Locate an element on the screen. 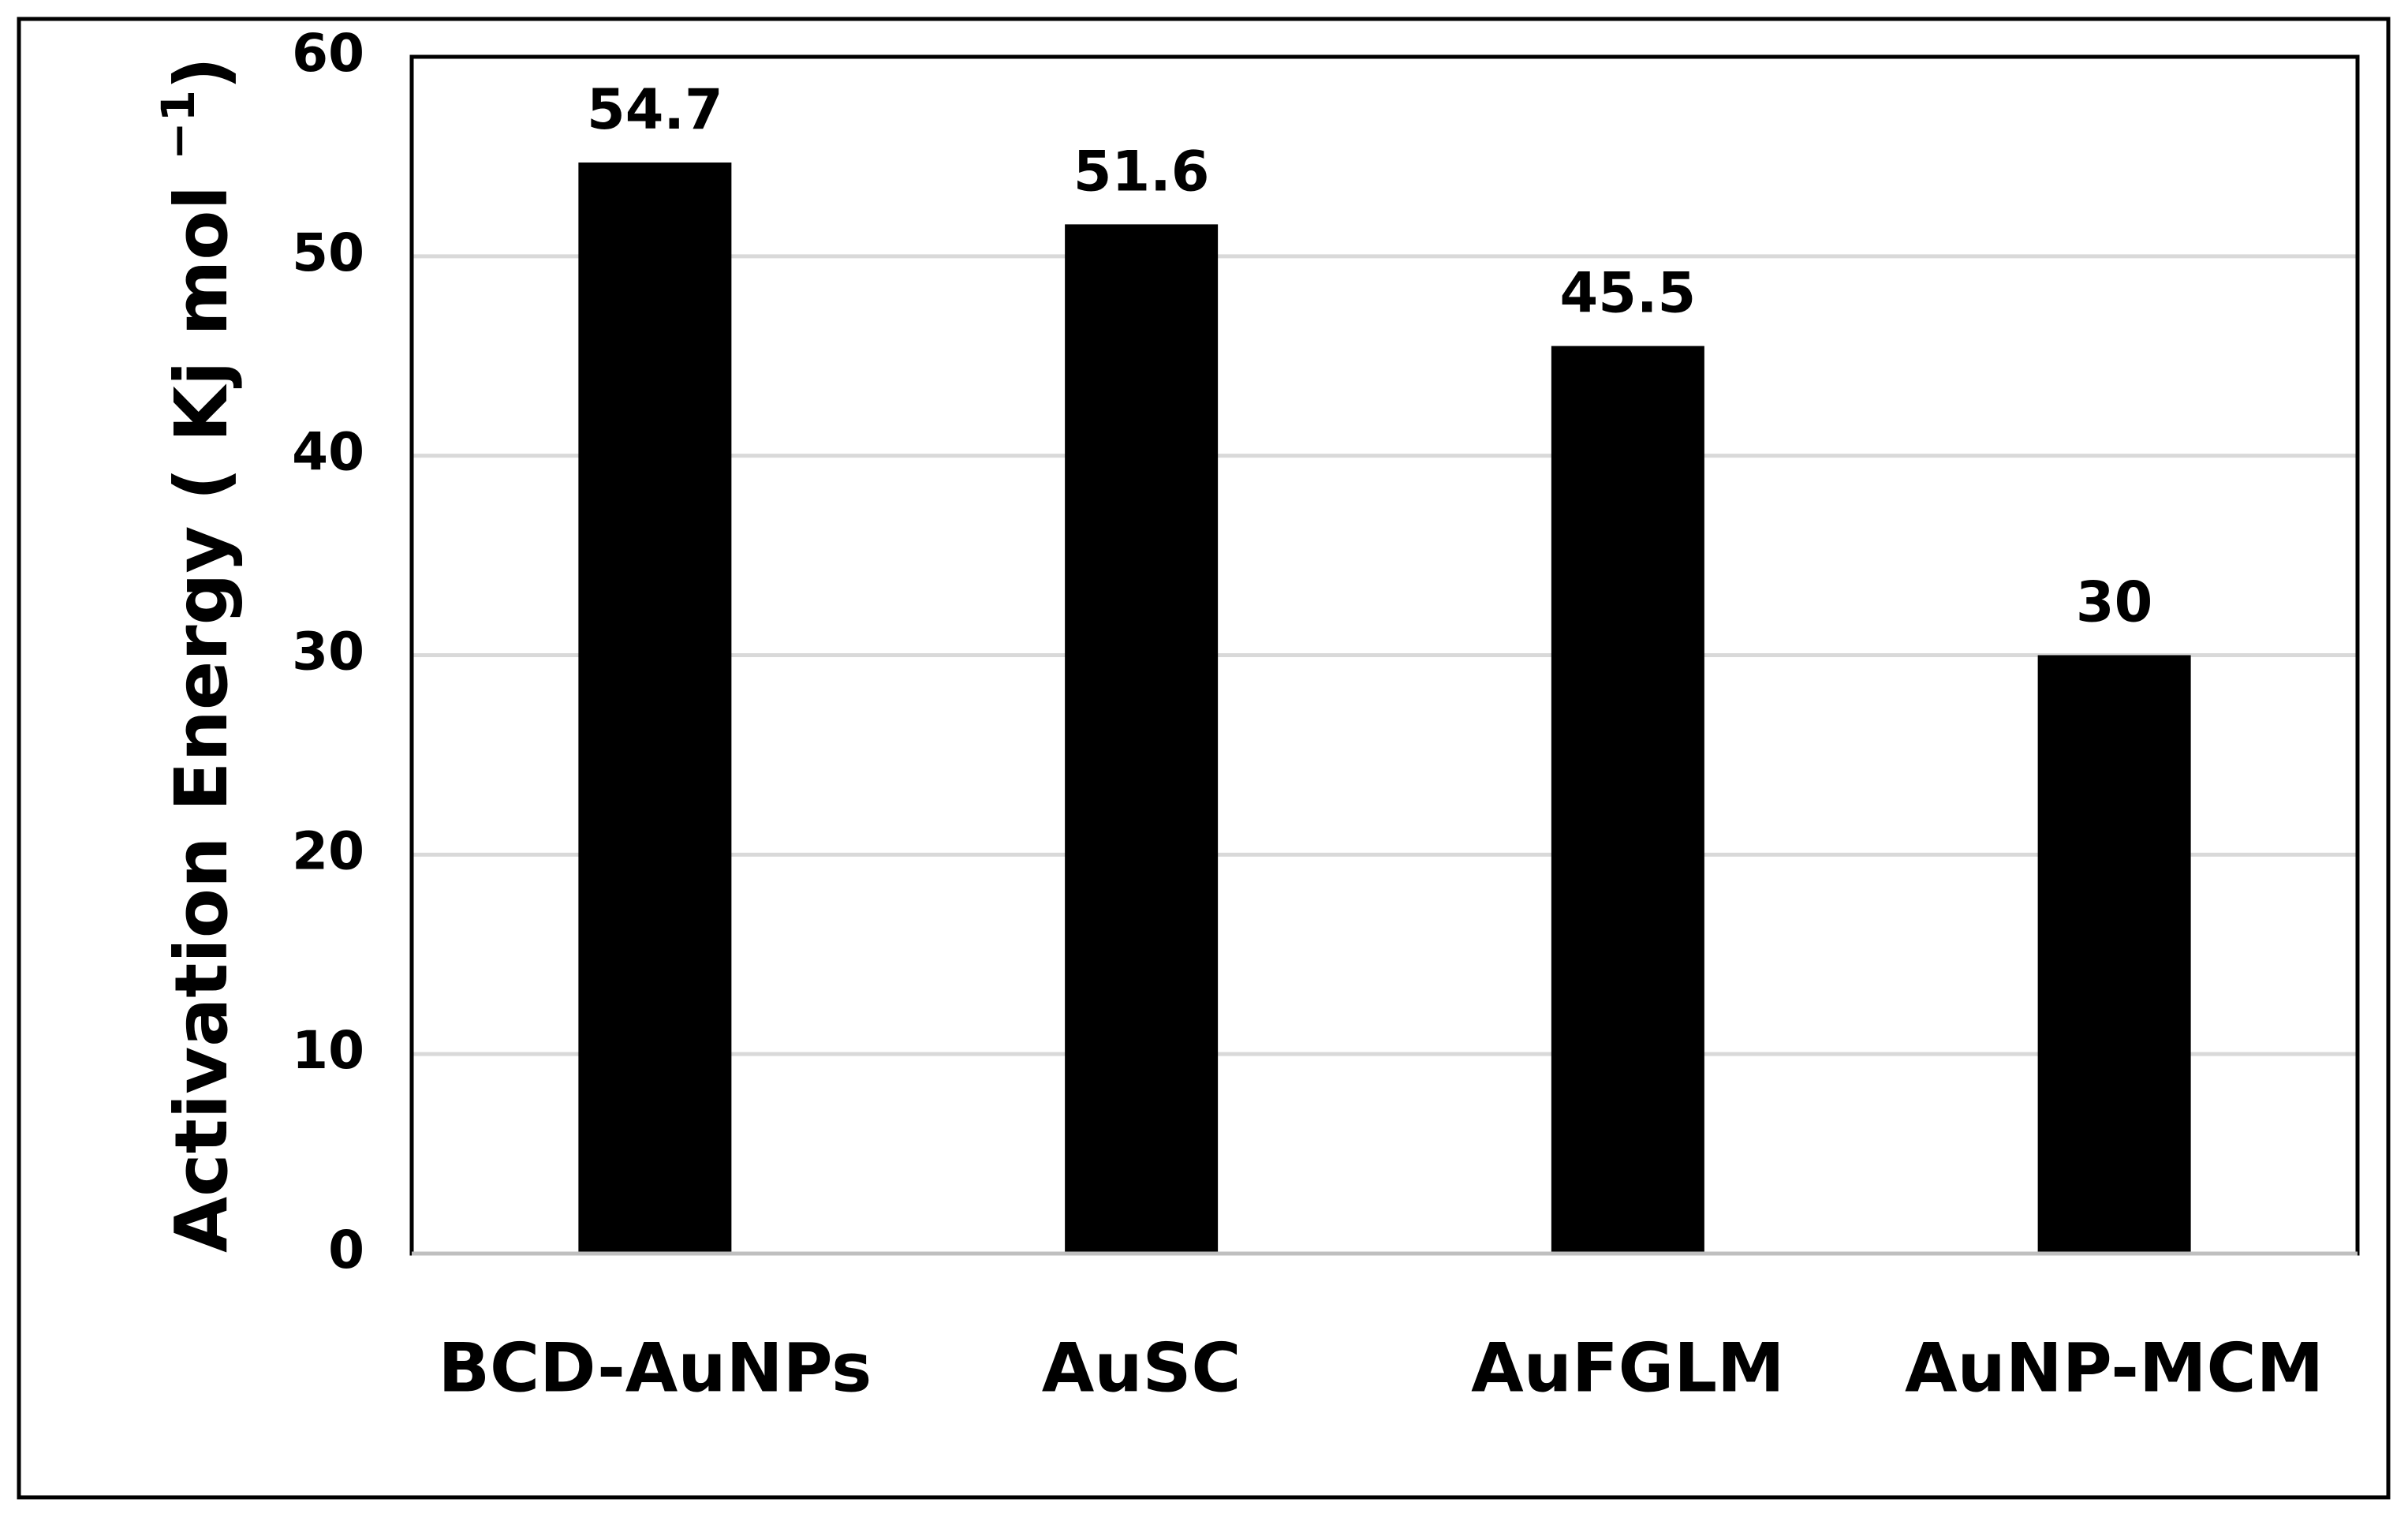 Image resolution: width=2408 pixels, height=1521 pixels. y-tick-label: 50 is located at coordinates (328, 253).